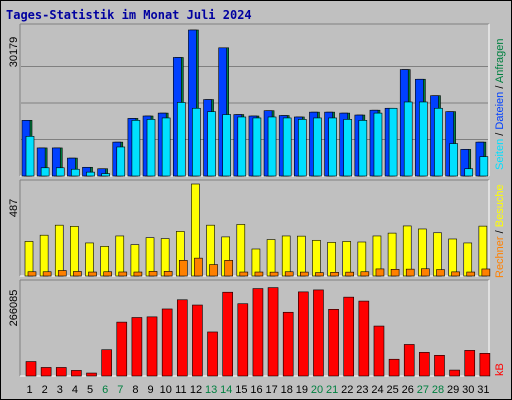 The image size is (512, 400). I want to click on day-label-2: 2, so click(45, 390).